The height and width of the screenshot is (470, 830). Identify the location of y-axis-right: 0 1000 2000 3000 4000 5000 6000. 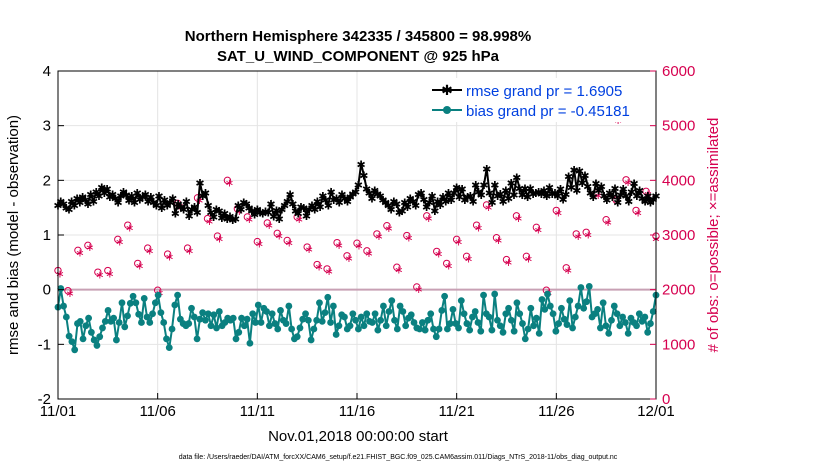
(672, 235).